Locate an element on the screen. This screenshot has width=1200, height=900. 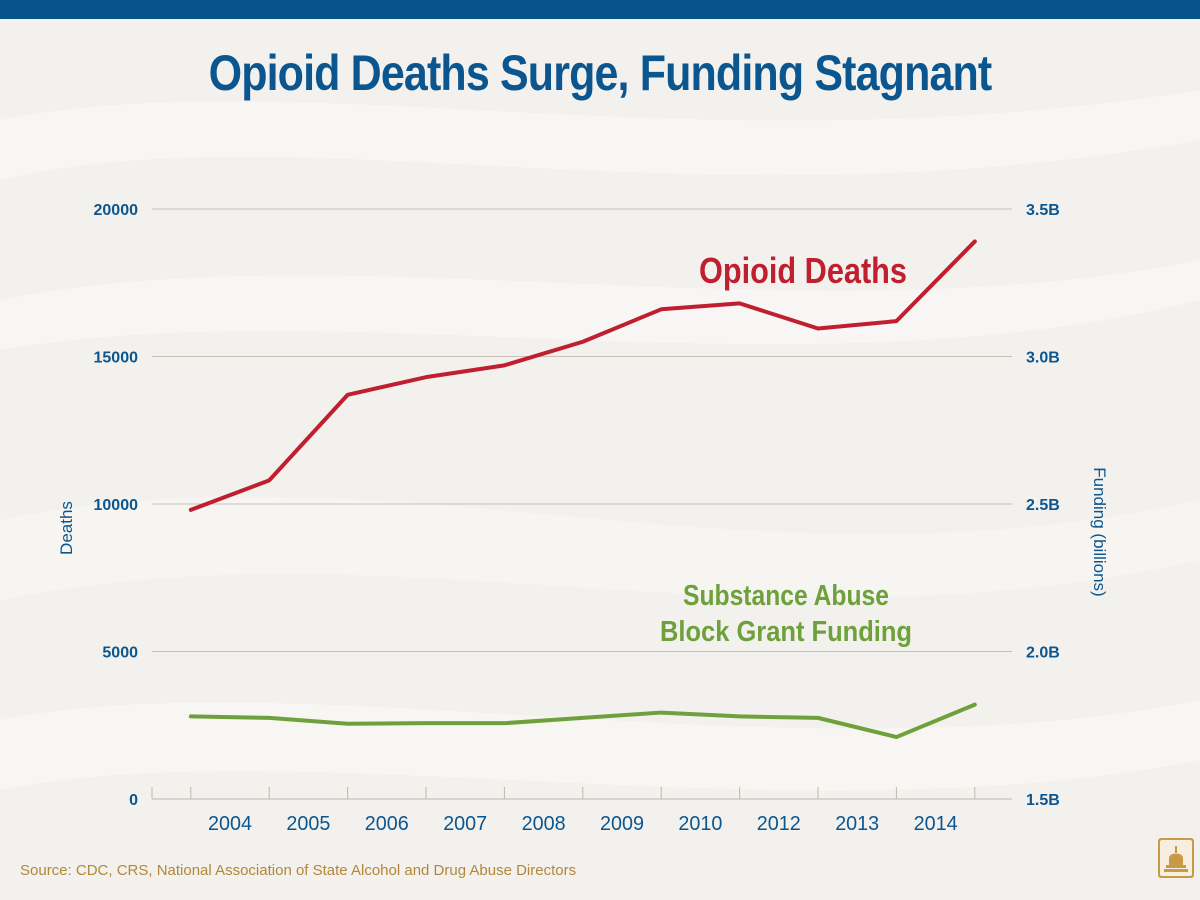
y-tick-label: 10000 is located at coordinates (116, 505).